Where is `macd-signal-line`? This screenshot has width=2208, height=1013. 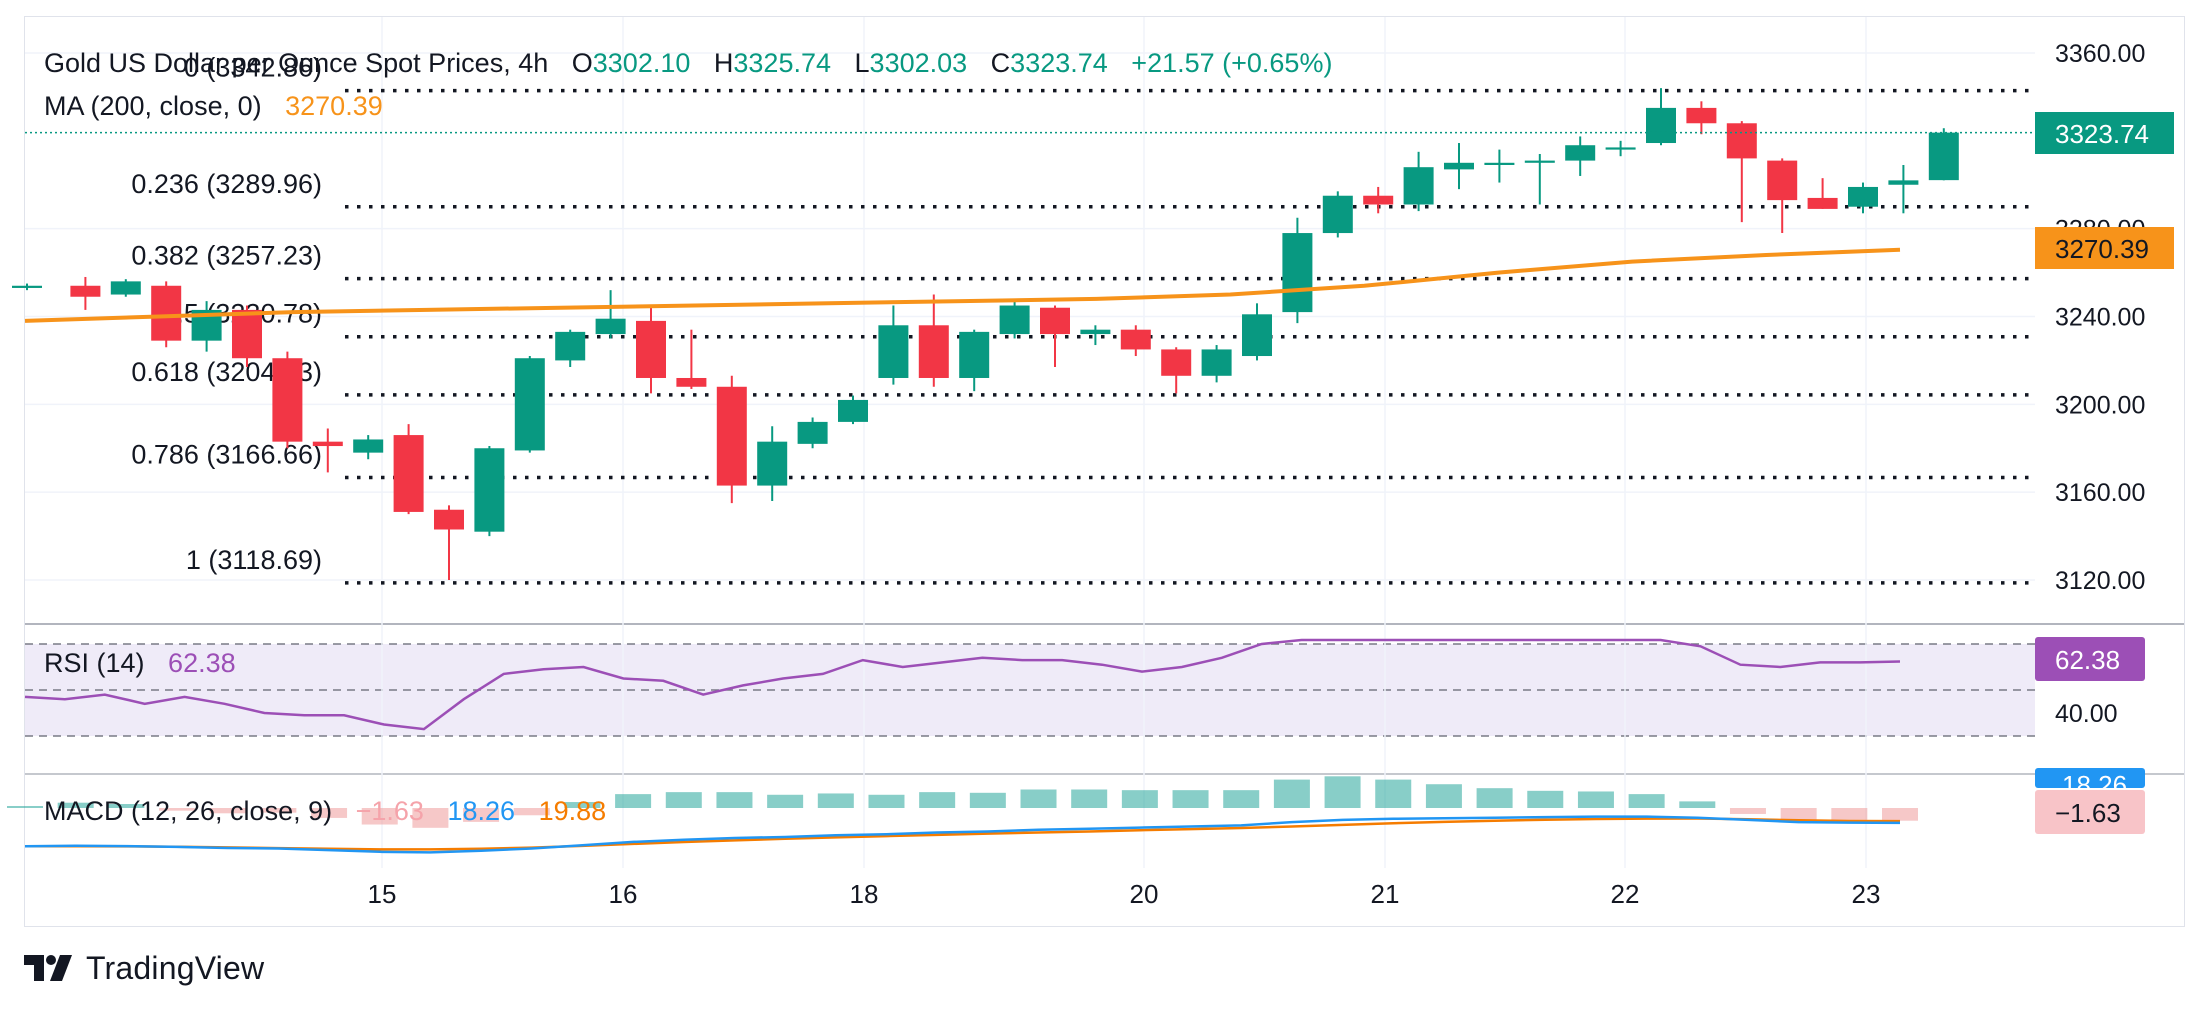 macd-signal-line is located at coordinates (963, 834).